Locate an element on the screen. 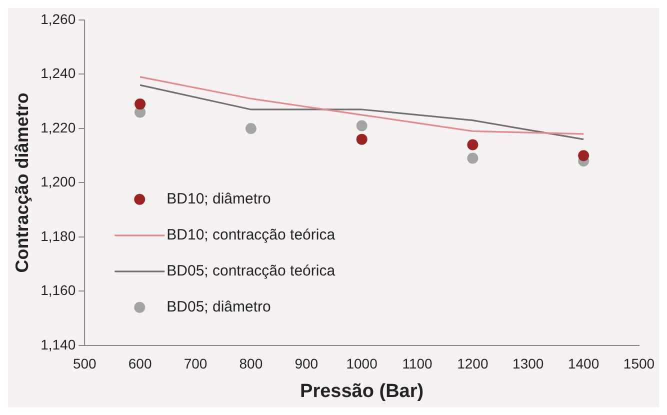 This screenshot has height=415, width=667. legend-label: BD05; contracção teórica is located at coordinates (251, 271).